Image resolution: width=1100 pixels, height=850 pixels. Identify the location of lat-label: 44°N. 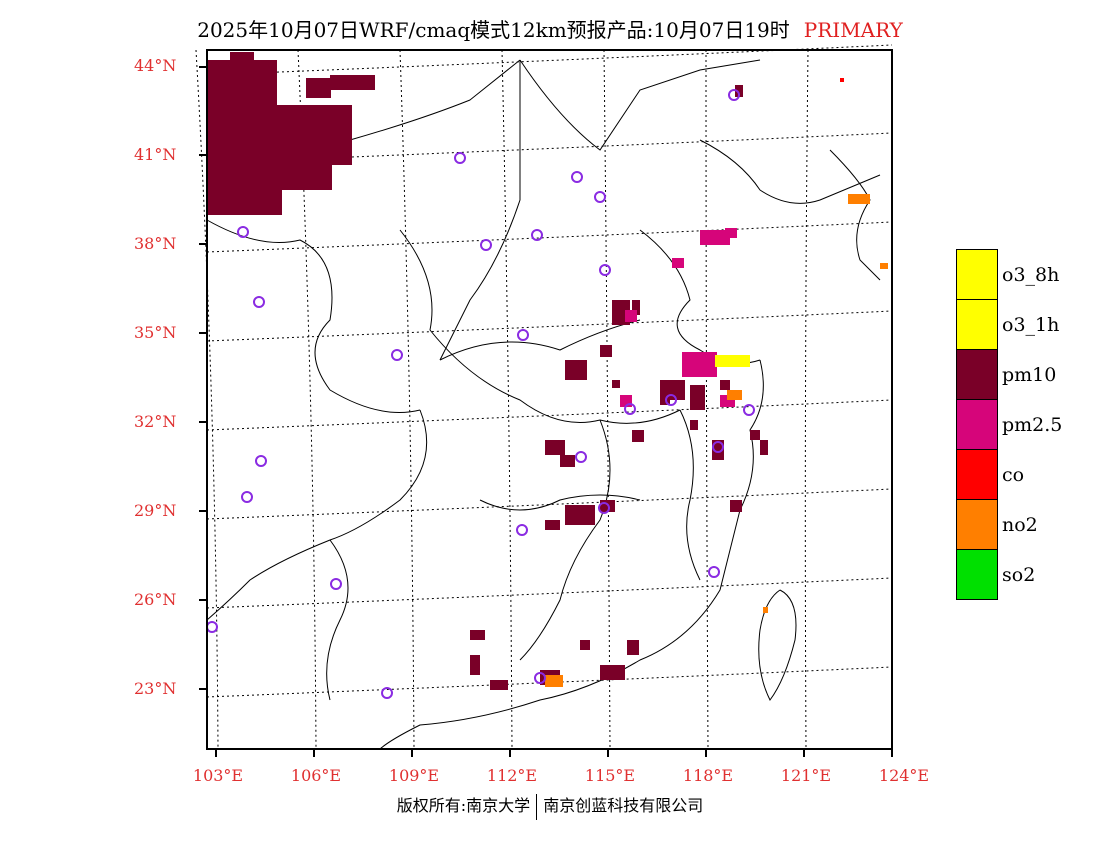
(155, 65).